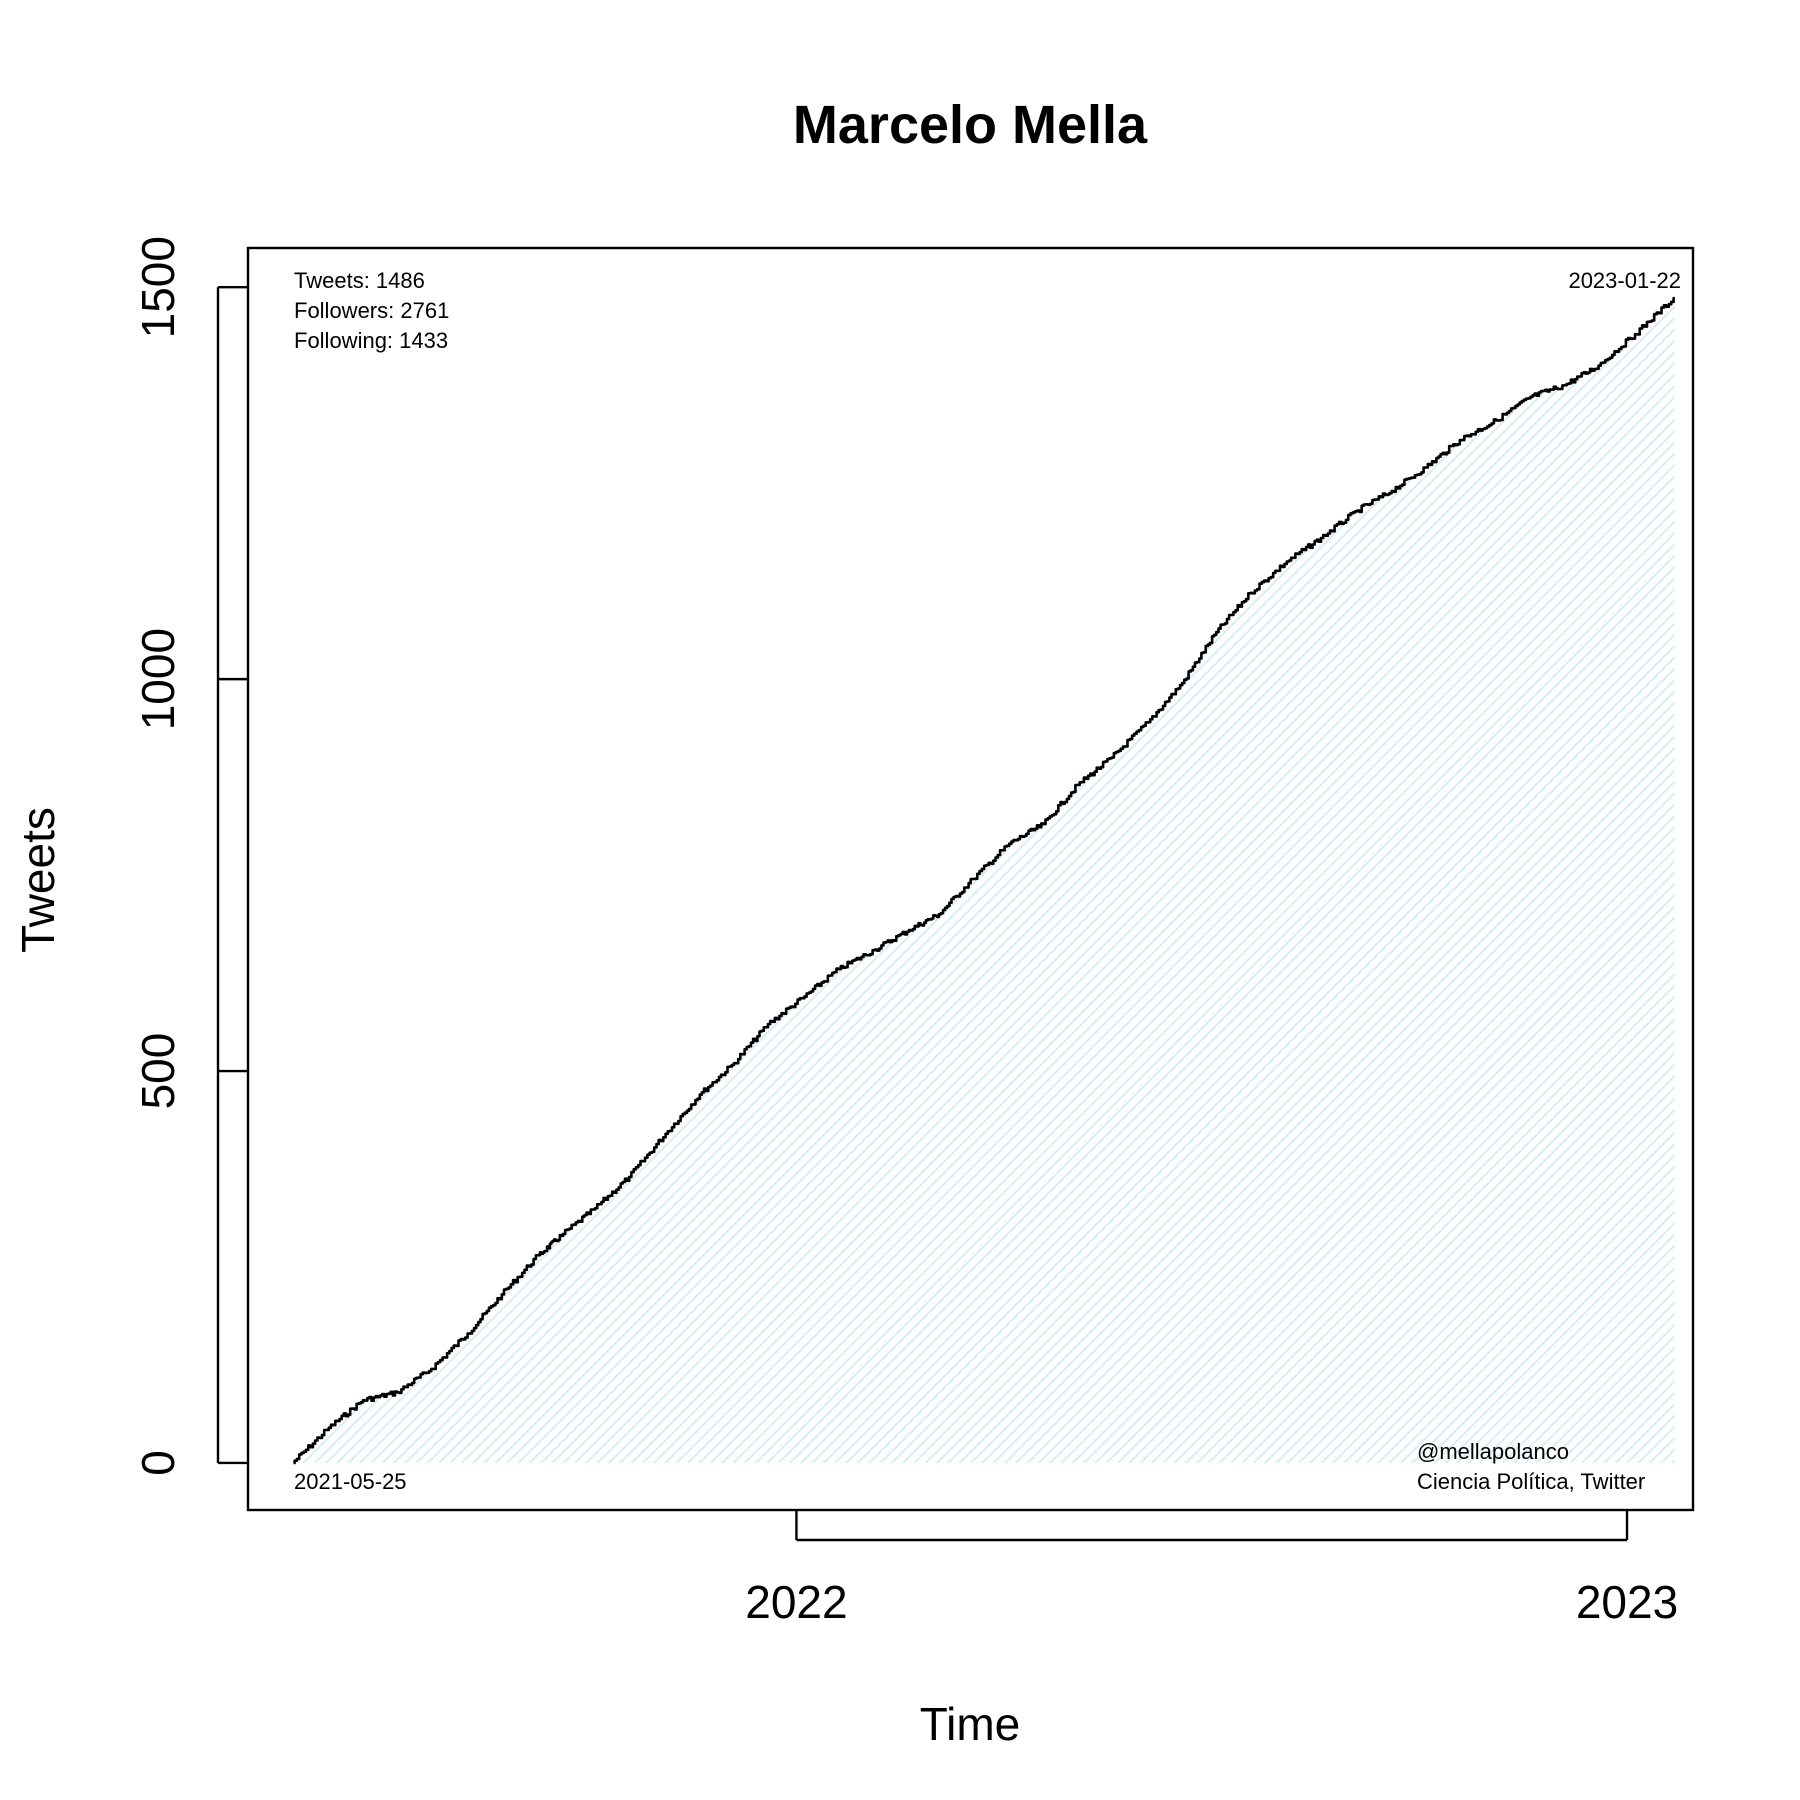 This screenshot has height=1800, width=1800. Describe the element at coordinates (1627, 1602) in the screenshot. I see `x-tick-label-2023: 2023` at that location.